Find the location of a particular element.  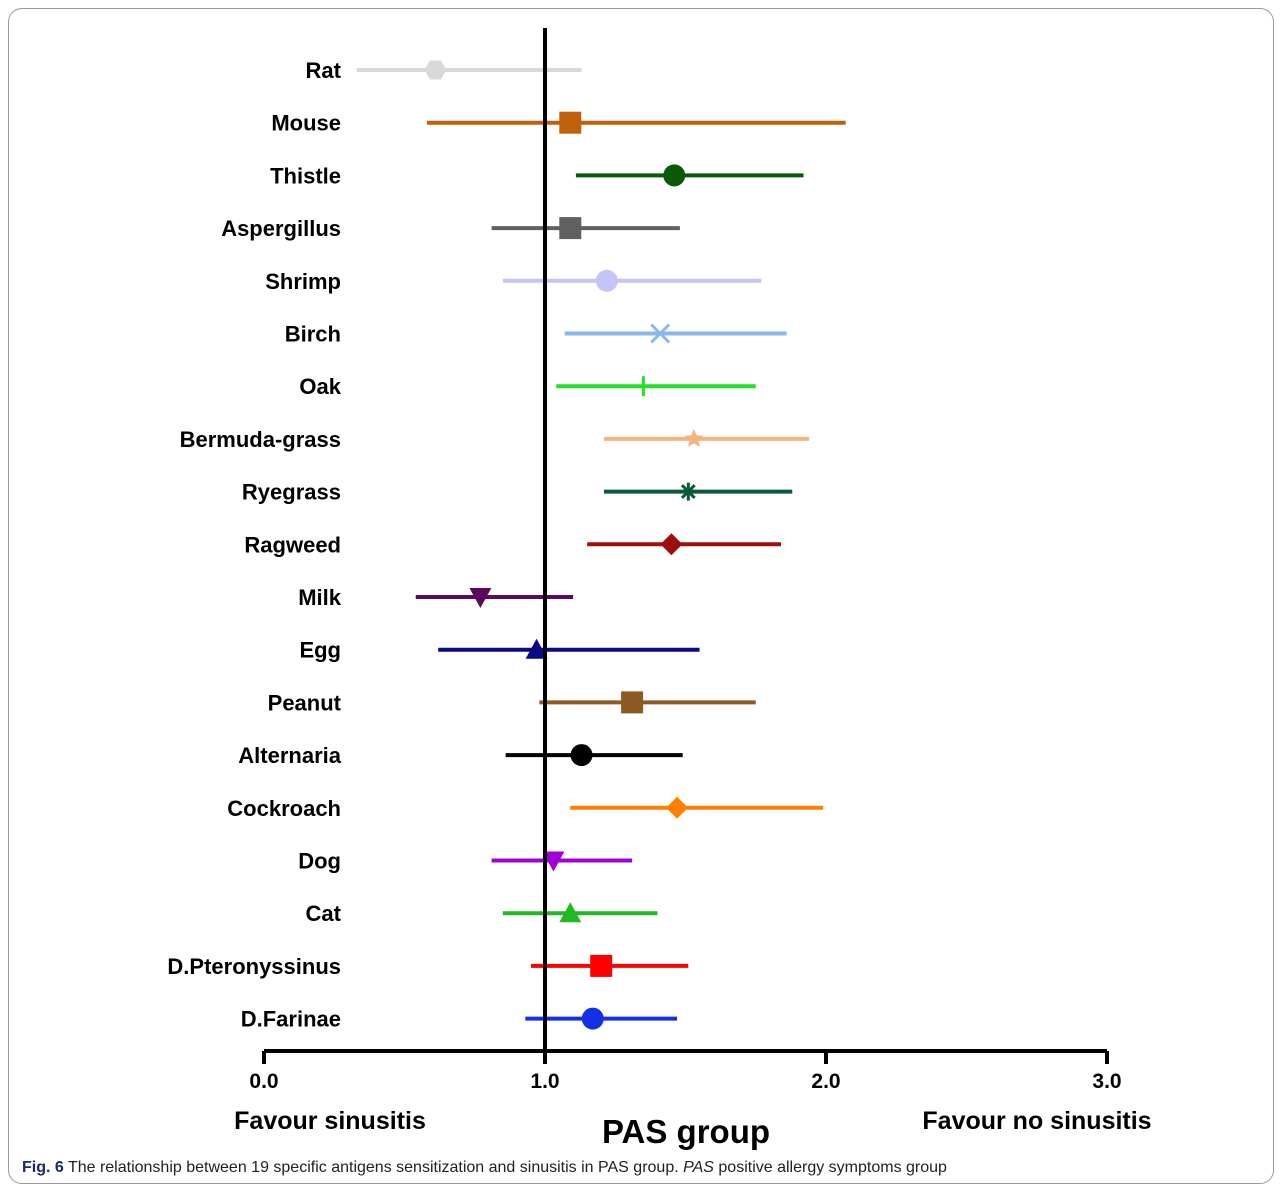

forest-row: Milk is located at coordinates (436, 597).